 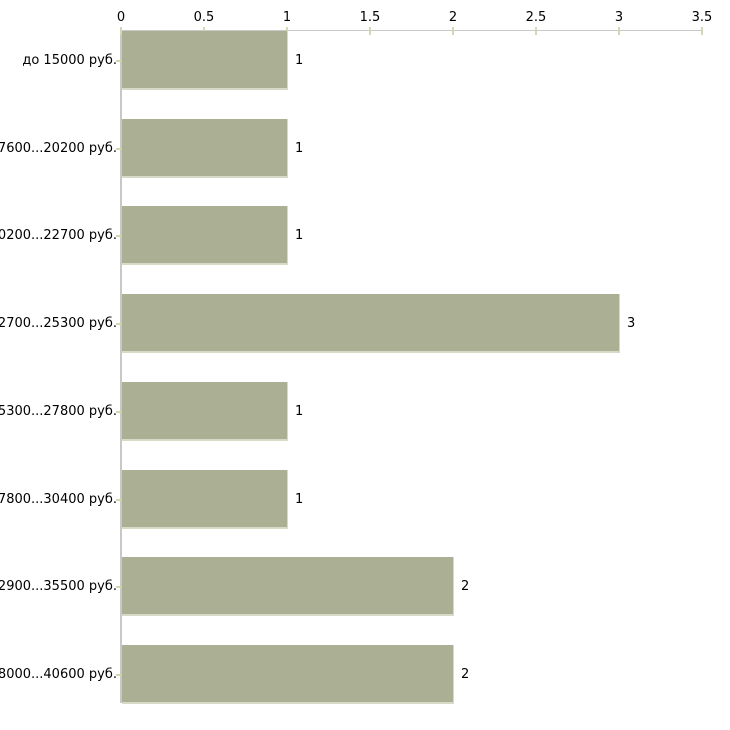 I want to click on category-label: 25300...27800 руб., so click(x=58, y=411).